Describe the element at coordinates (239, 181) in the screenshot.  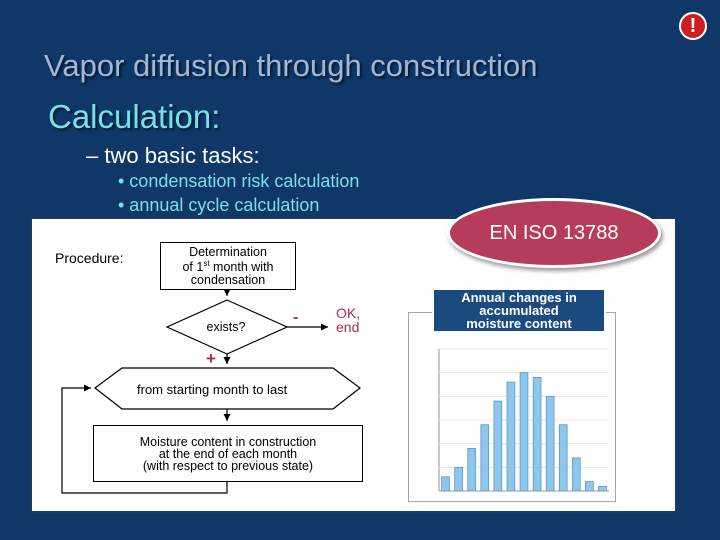
I see `bullet-condensation-risk: • condensation risk calculation` at that location.